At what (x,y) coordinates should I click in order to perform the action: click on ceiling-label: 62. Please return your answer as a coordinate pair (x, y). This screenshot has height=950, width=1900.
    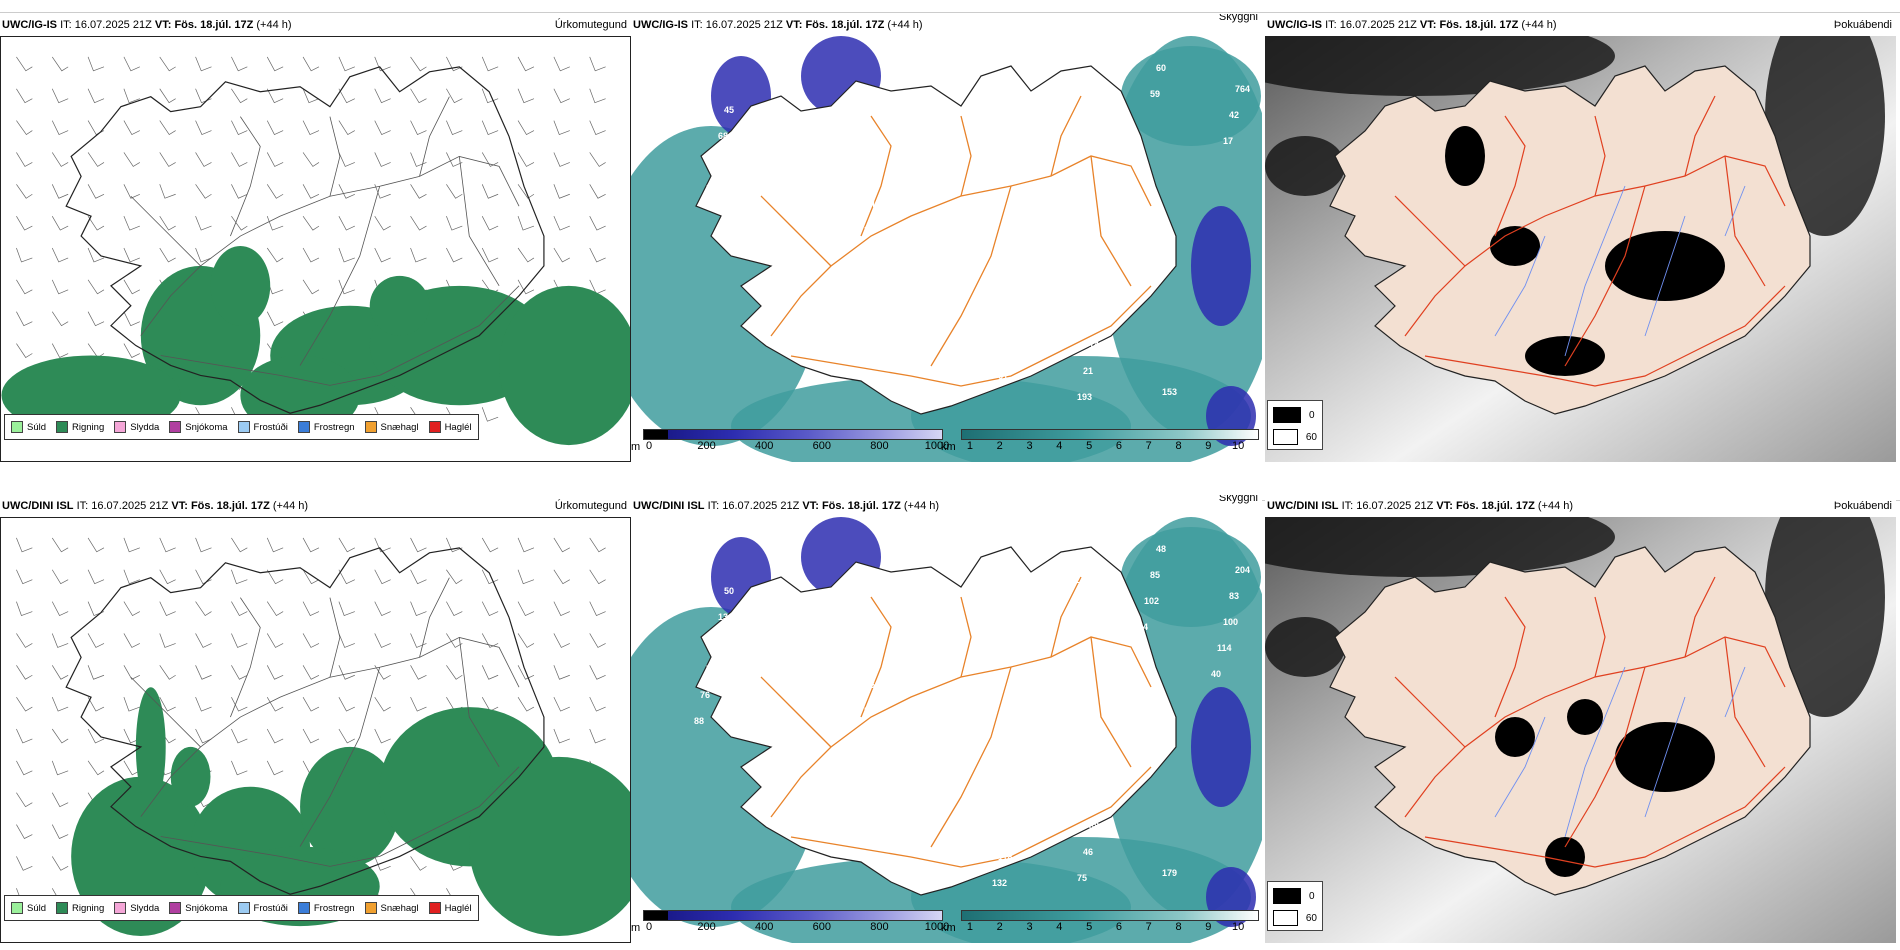
    Looking at the image, I should click on (784, 716).